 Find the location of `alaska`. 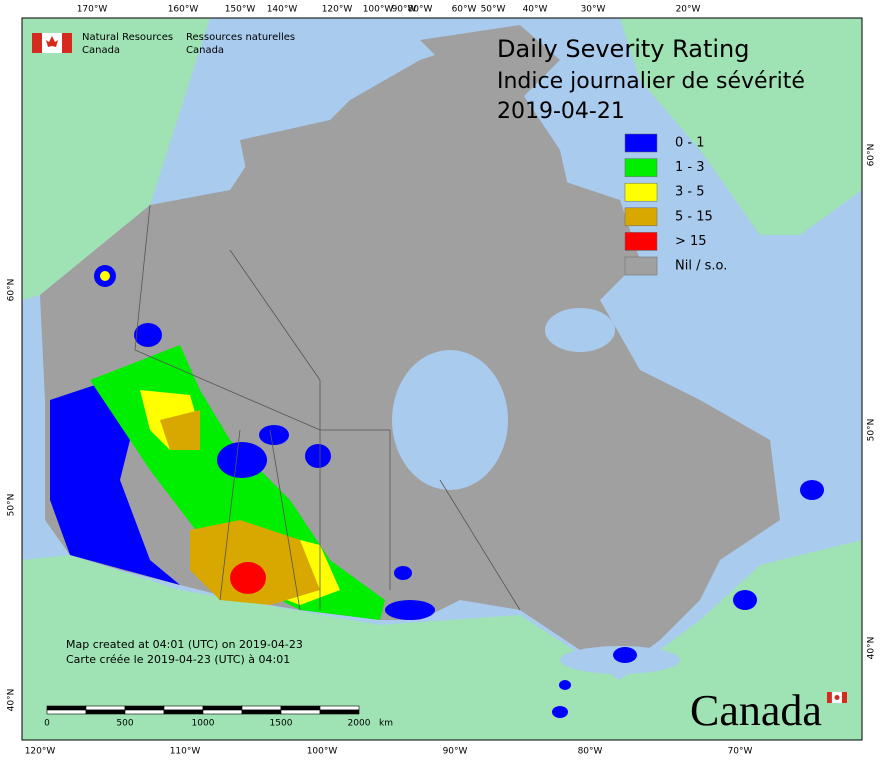

alaska is located at coordinates (116, 159).